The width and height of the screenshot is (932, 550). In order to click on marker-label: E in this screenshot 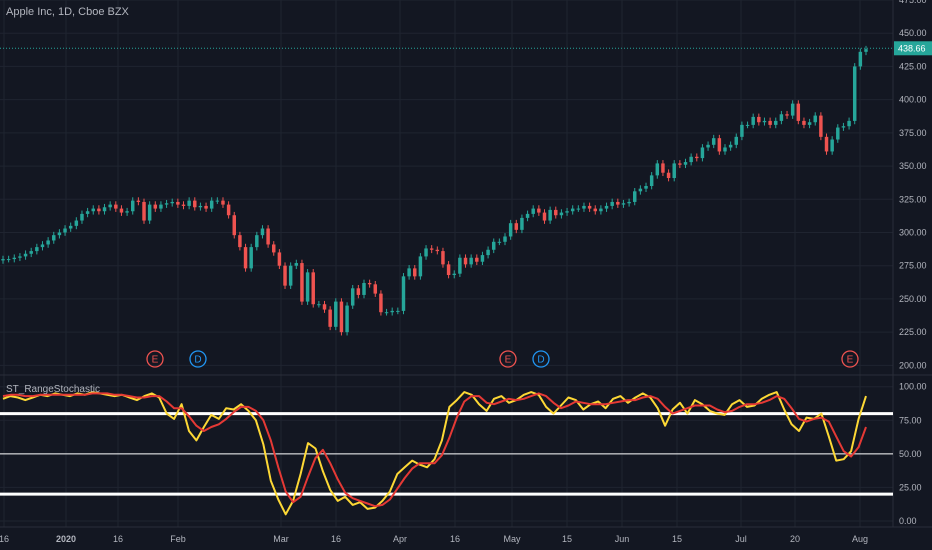, I will do `click(850, 360)`.